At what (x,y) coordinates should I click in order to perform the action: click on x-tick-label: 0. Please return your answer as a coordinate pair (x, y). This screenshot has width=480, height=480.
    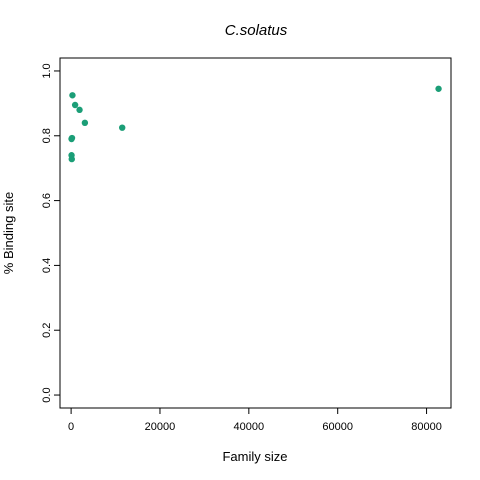
    Looking at the image, I should click on (71, 427).